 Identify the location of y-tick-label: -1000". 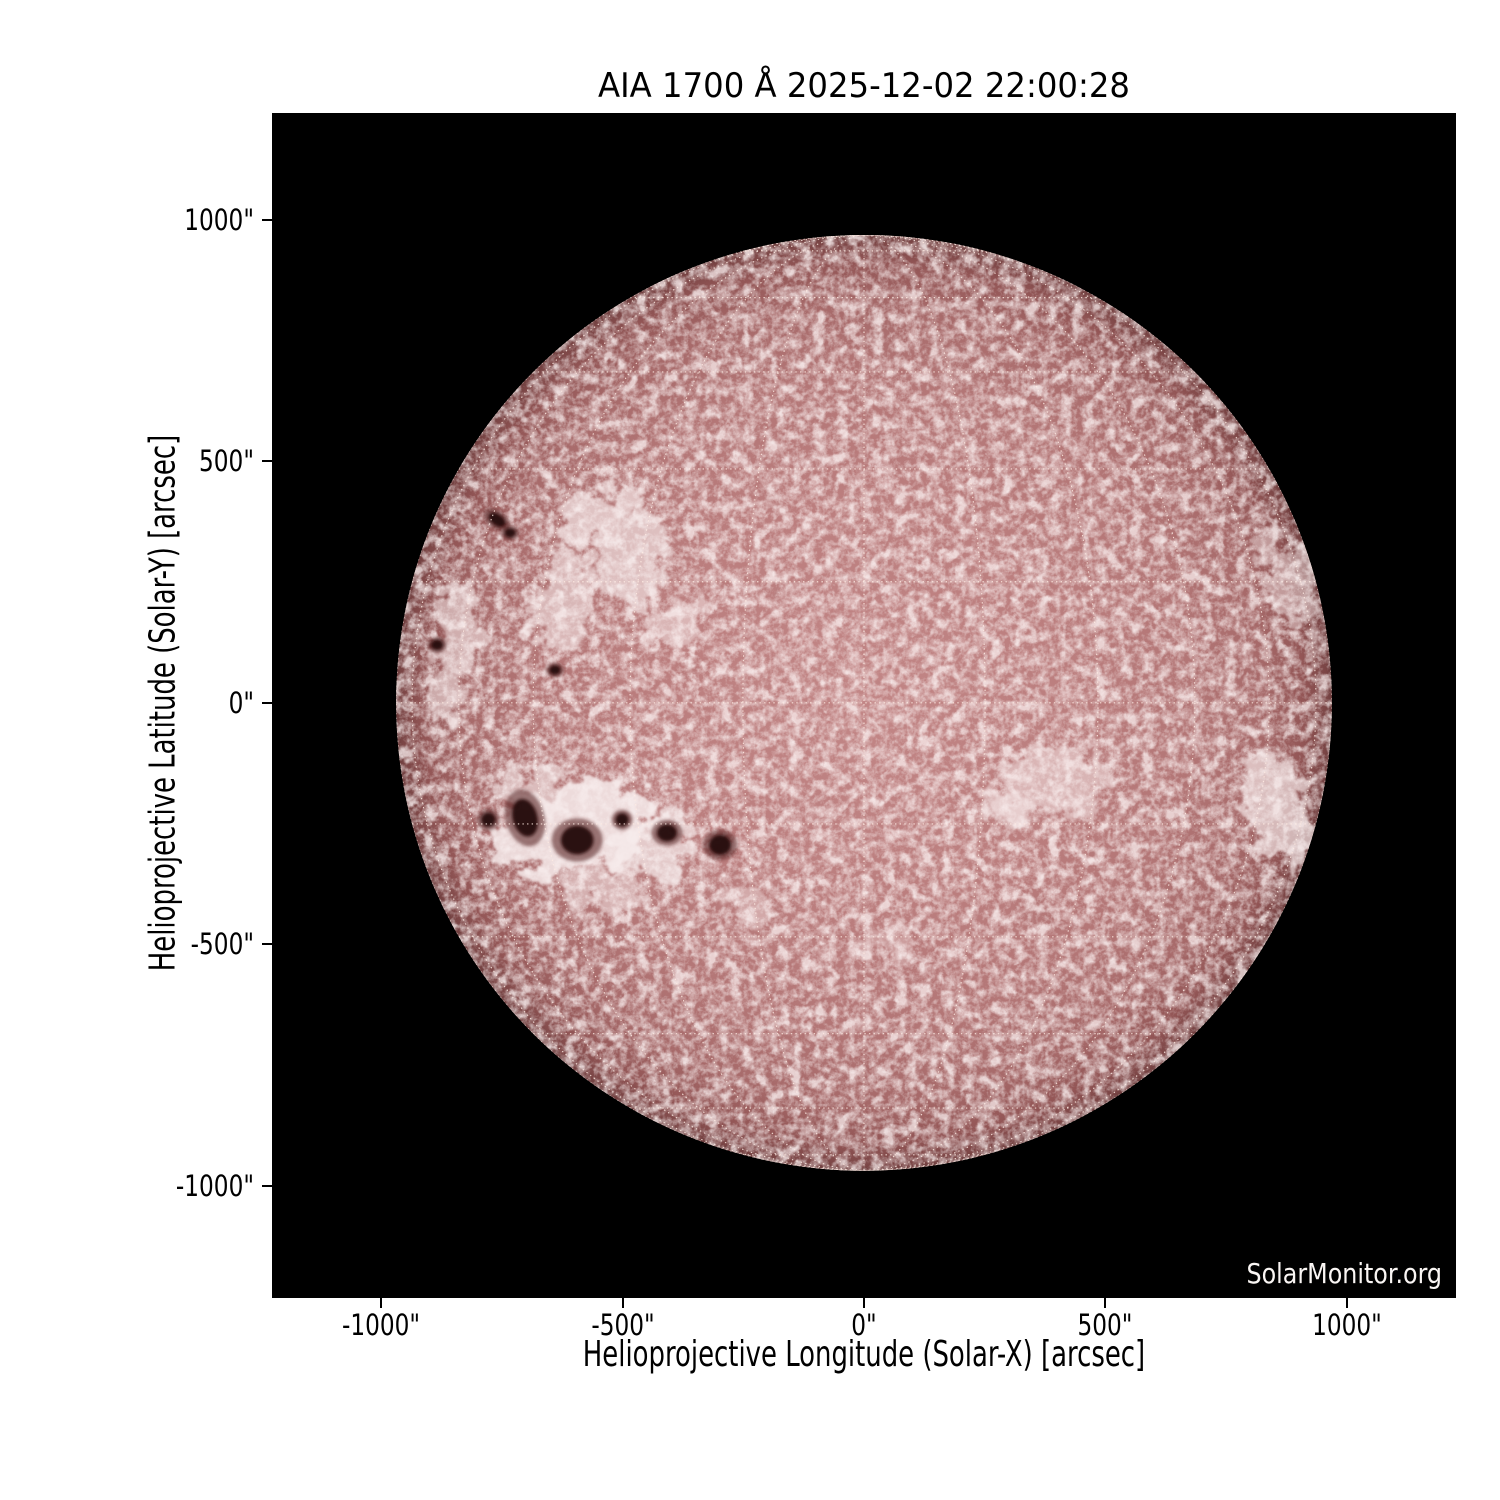
(214, 1185).